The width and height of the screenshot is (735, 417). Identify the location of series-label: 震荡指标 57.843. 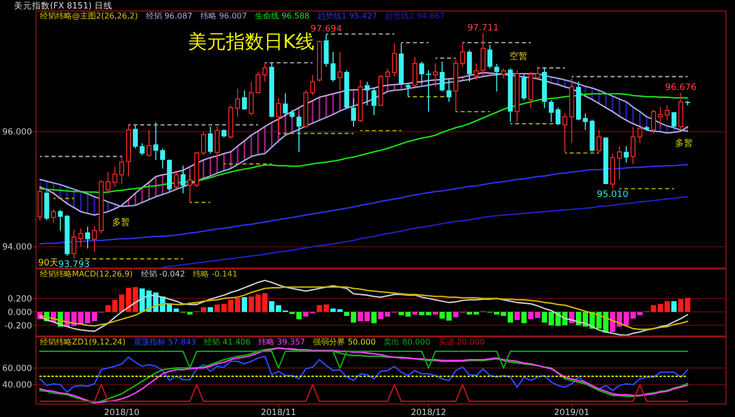
(165, 342).